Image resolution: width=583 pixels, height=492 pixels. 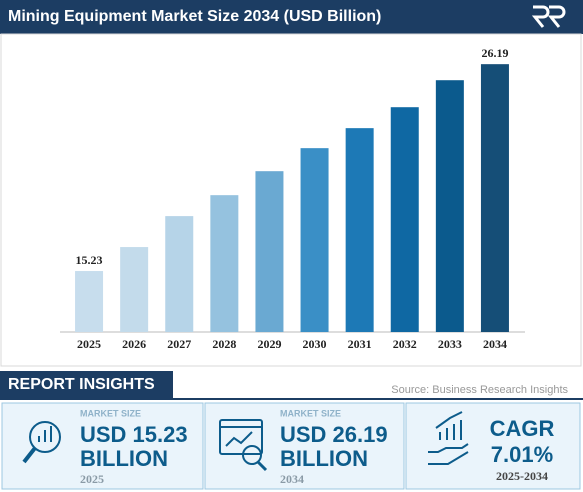 I want to click on source: Source: Business Research Insights, so click(x=479, y=390).